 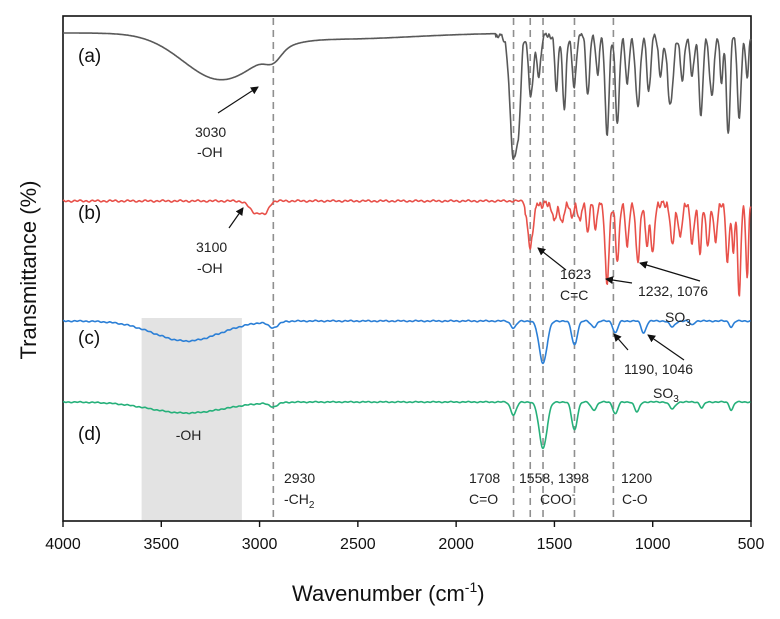 I want to click on x-axis-ticks: 4000 3500 3000 2500 2000 1500 1000 500, so click(x=404, y=537).